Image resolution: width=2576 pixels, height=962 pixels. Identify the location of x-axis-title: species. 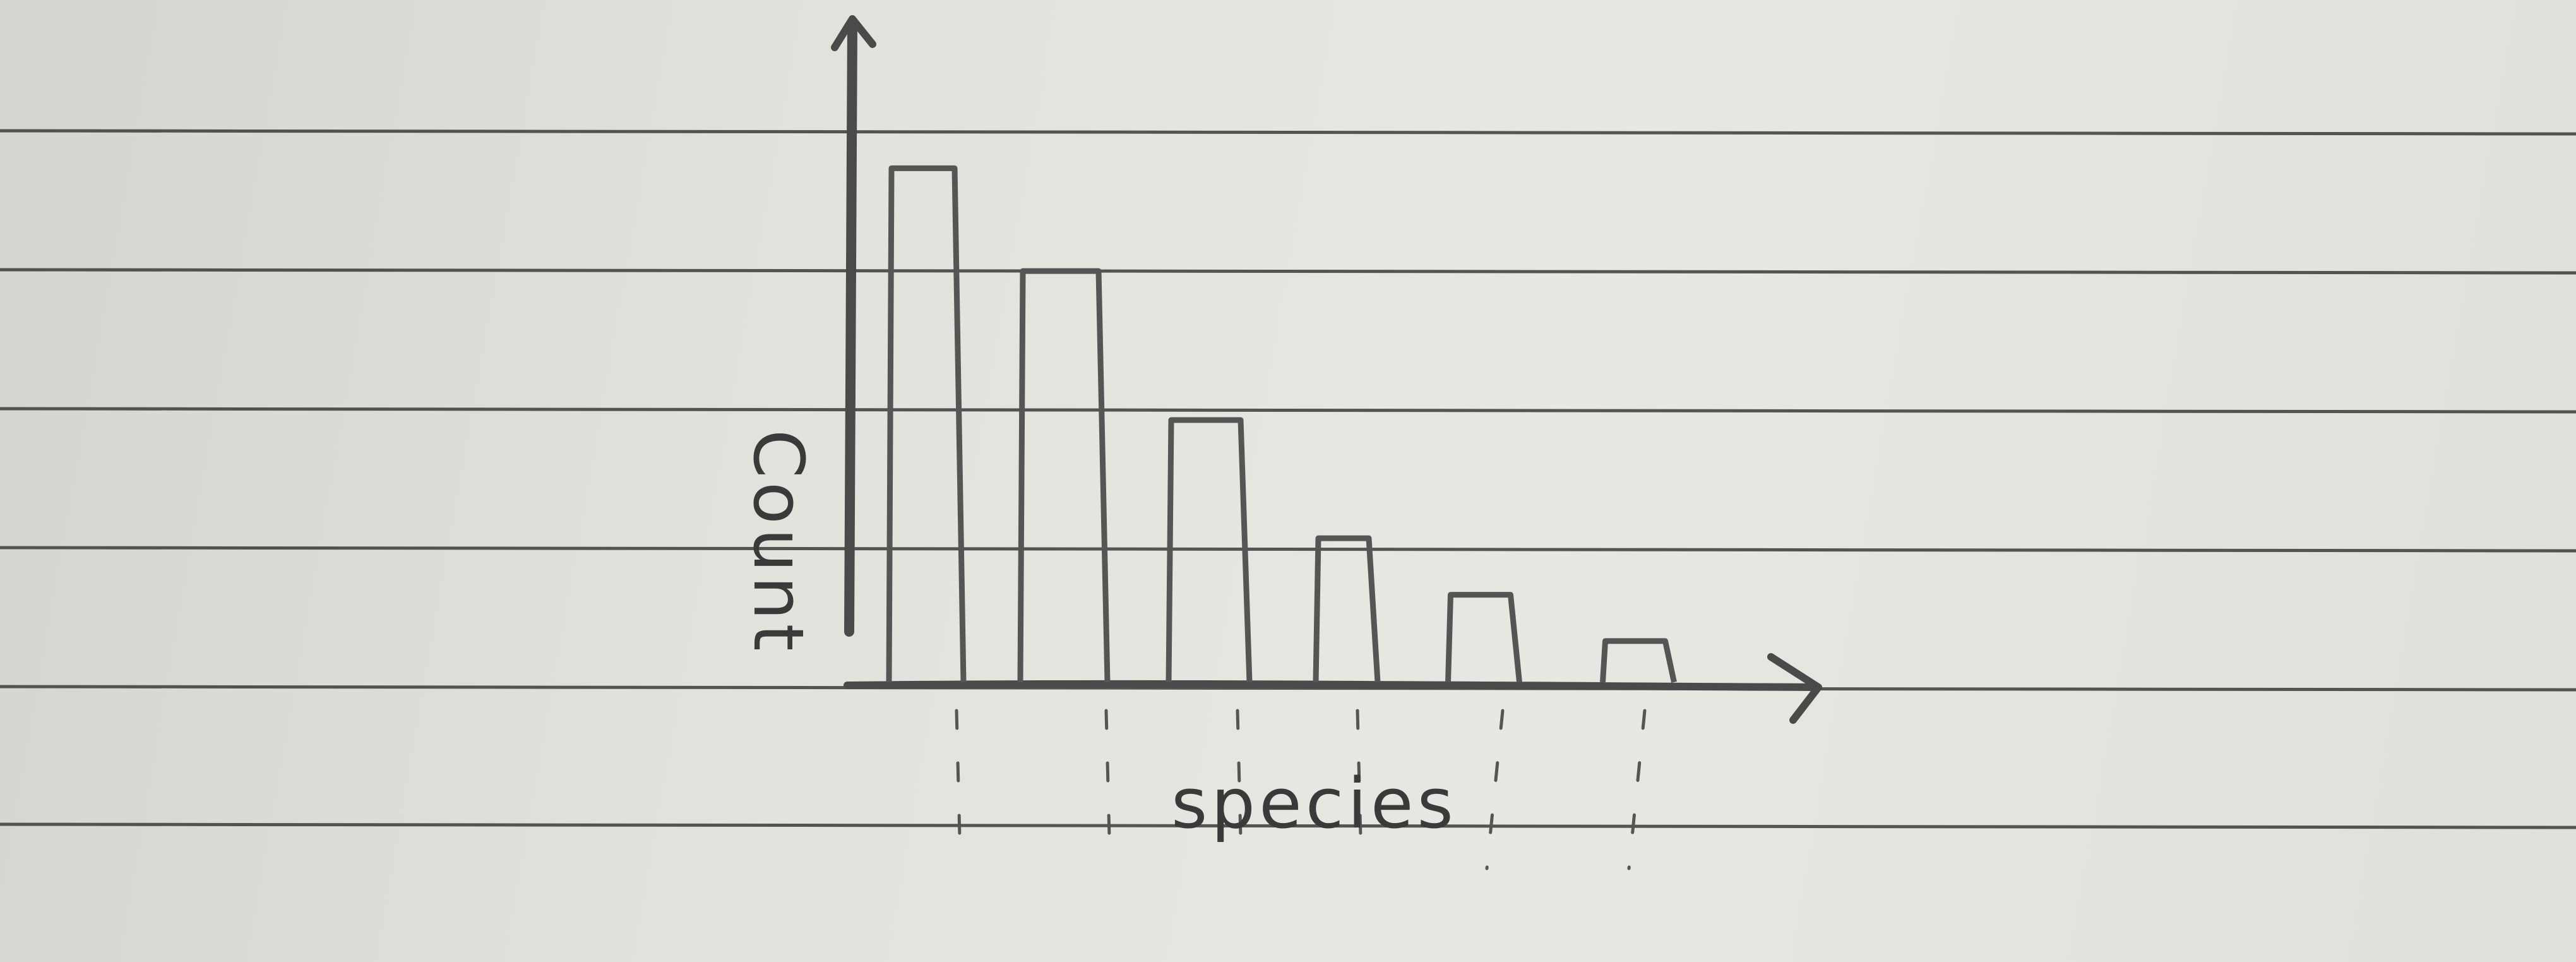
(1314, 803).